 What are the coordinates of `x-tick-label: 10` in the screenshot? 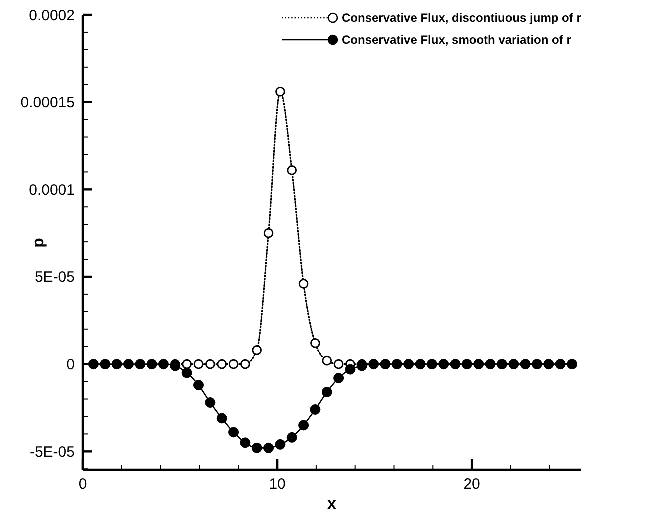 It's located at (277, 484).